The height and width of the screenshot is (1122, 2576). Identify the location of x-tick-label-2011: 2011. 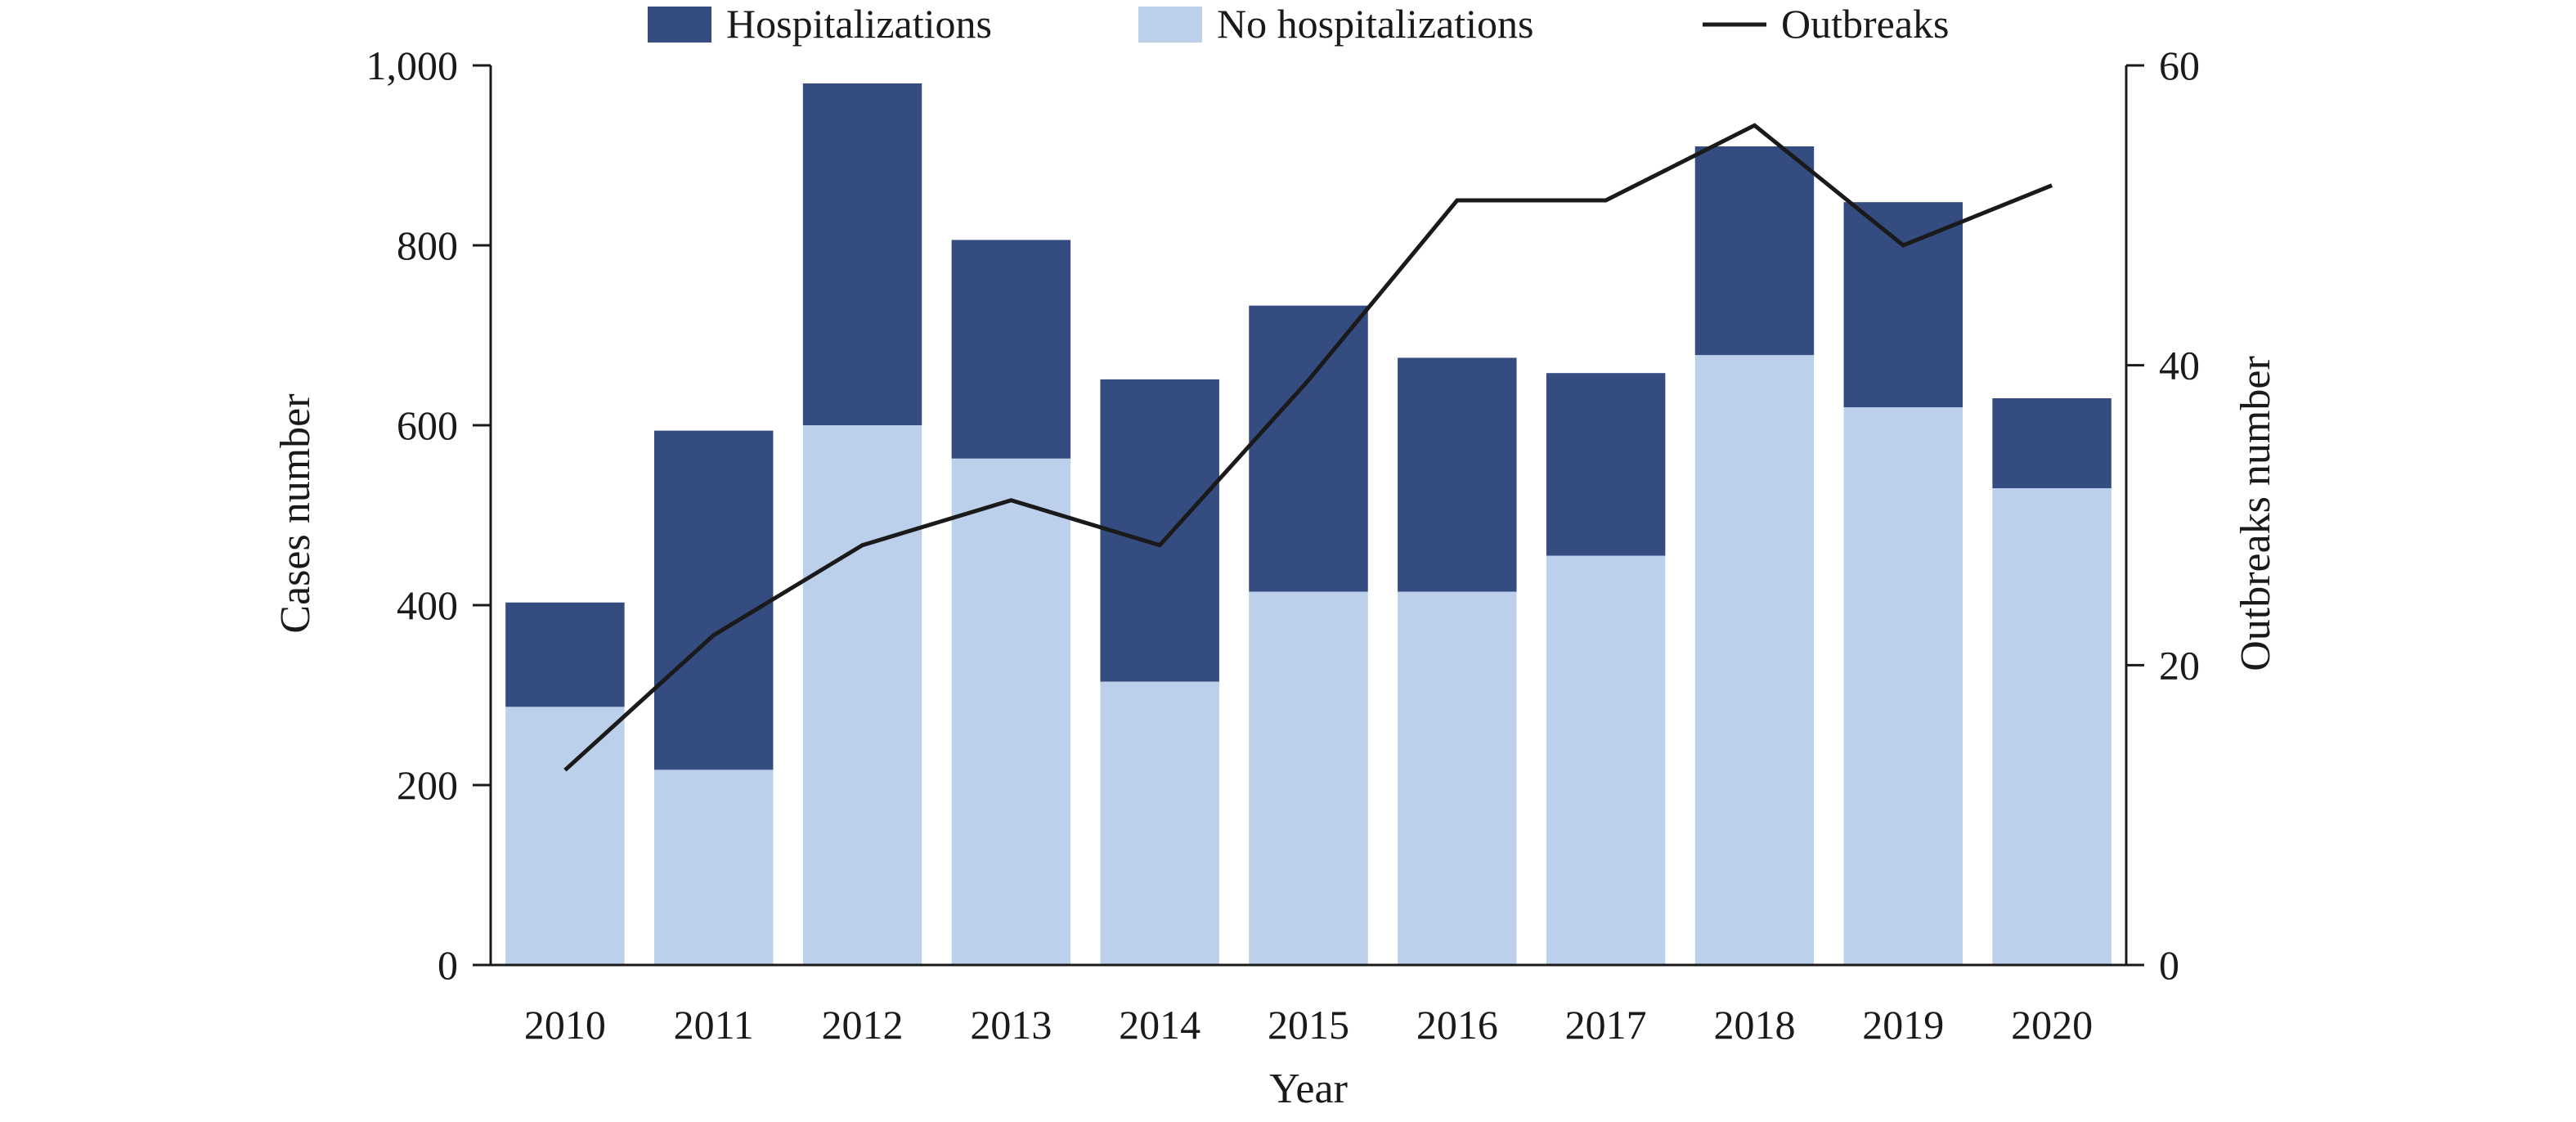
(714, 1025).